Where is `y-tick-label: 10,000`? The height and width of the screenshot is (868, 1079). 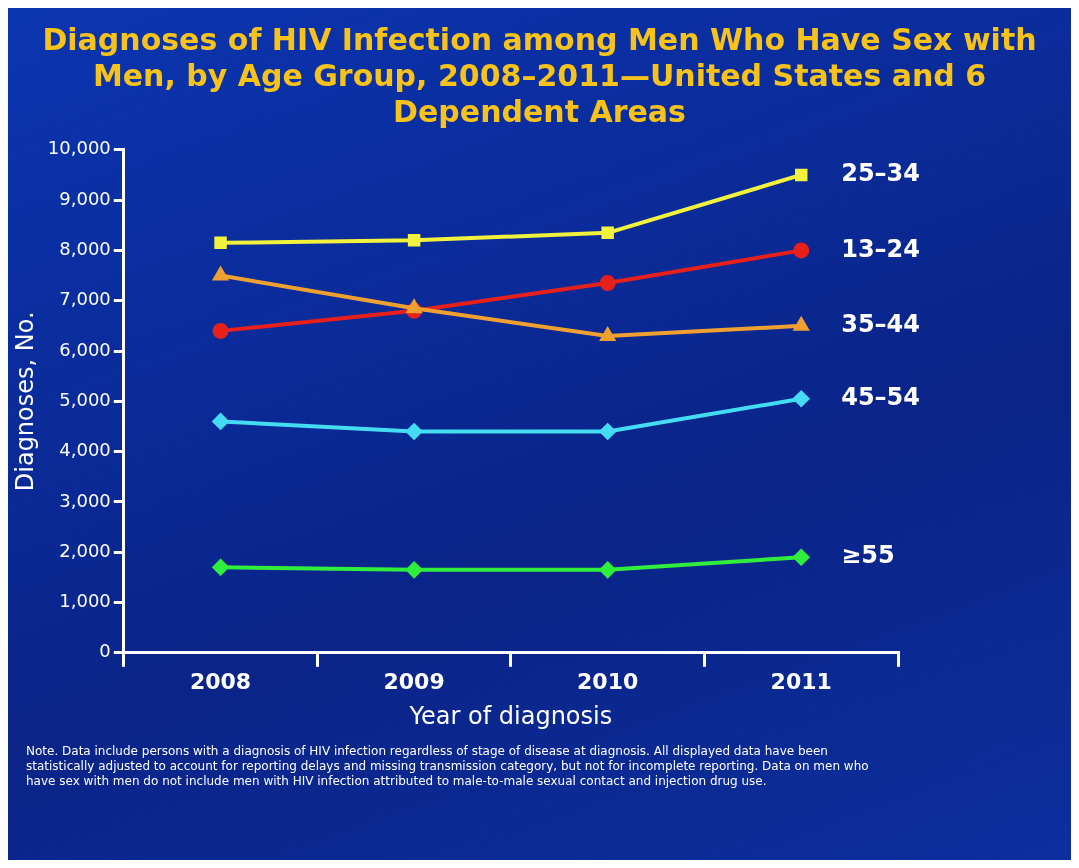
y-tick-label: 10,000 is located at coordinates (79, 148).